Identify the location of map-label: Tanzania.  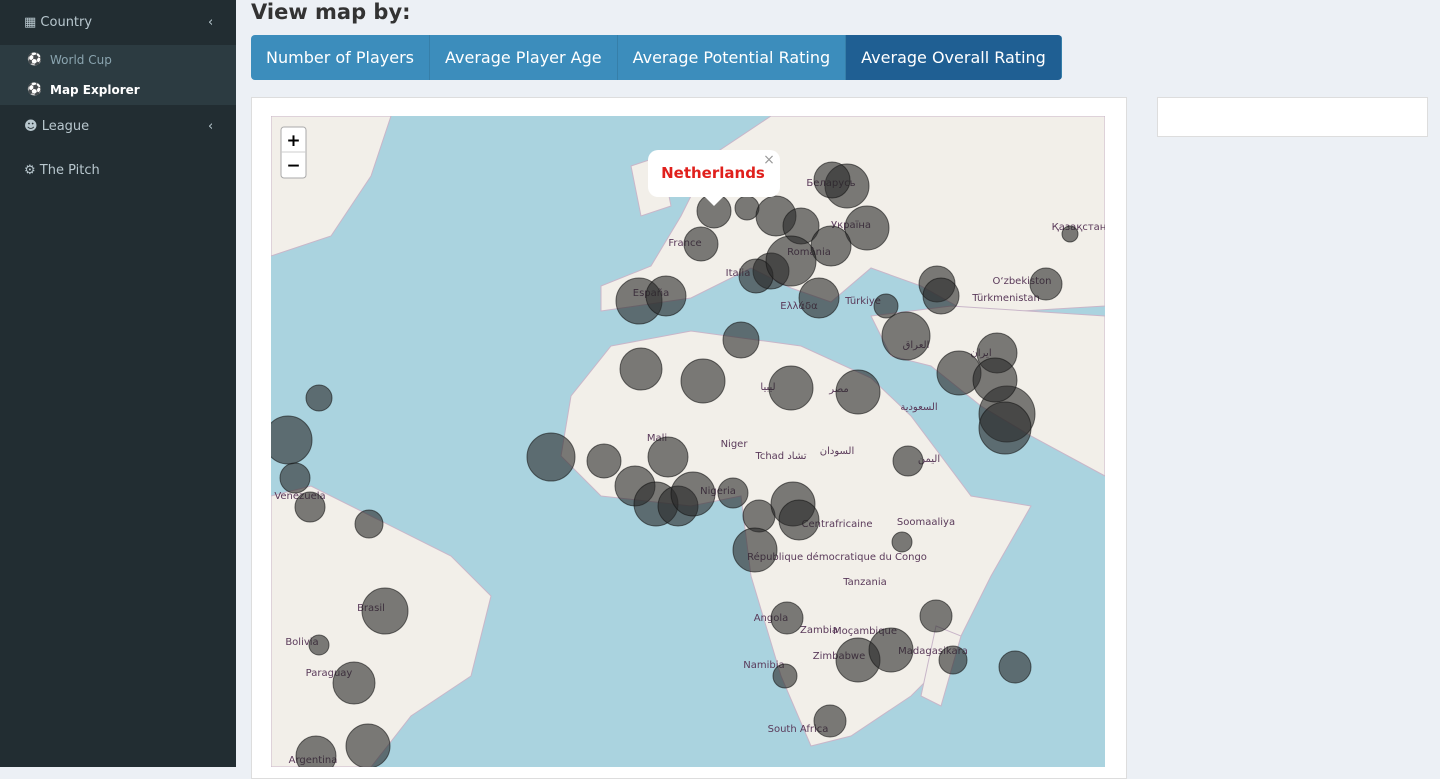
(864, 582).